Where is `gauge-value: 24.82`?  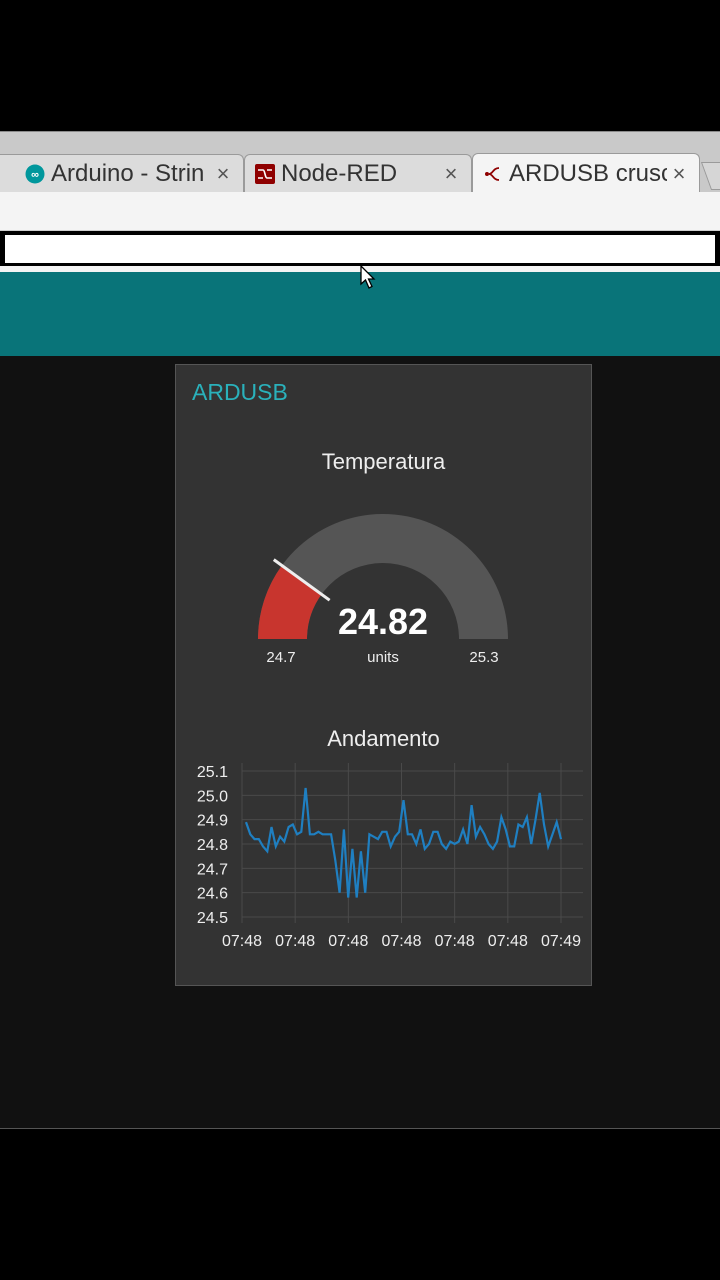
gauge-value: 24.82 is located at coordinates (383, 621).